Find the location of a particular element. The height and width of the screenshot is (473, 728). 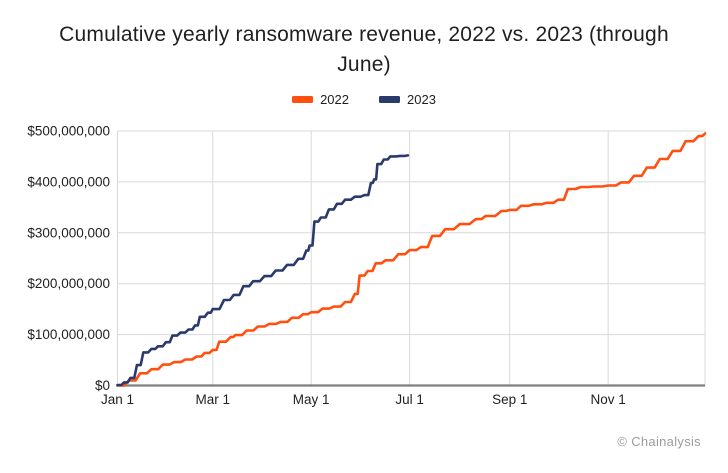

x-tick-label: Jul 1 is located at coordinates (409, 399).